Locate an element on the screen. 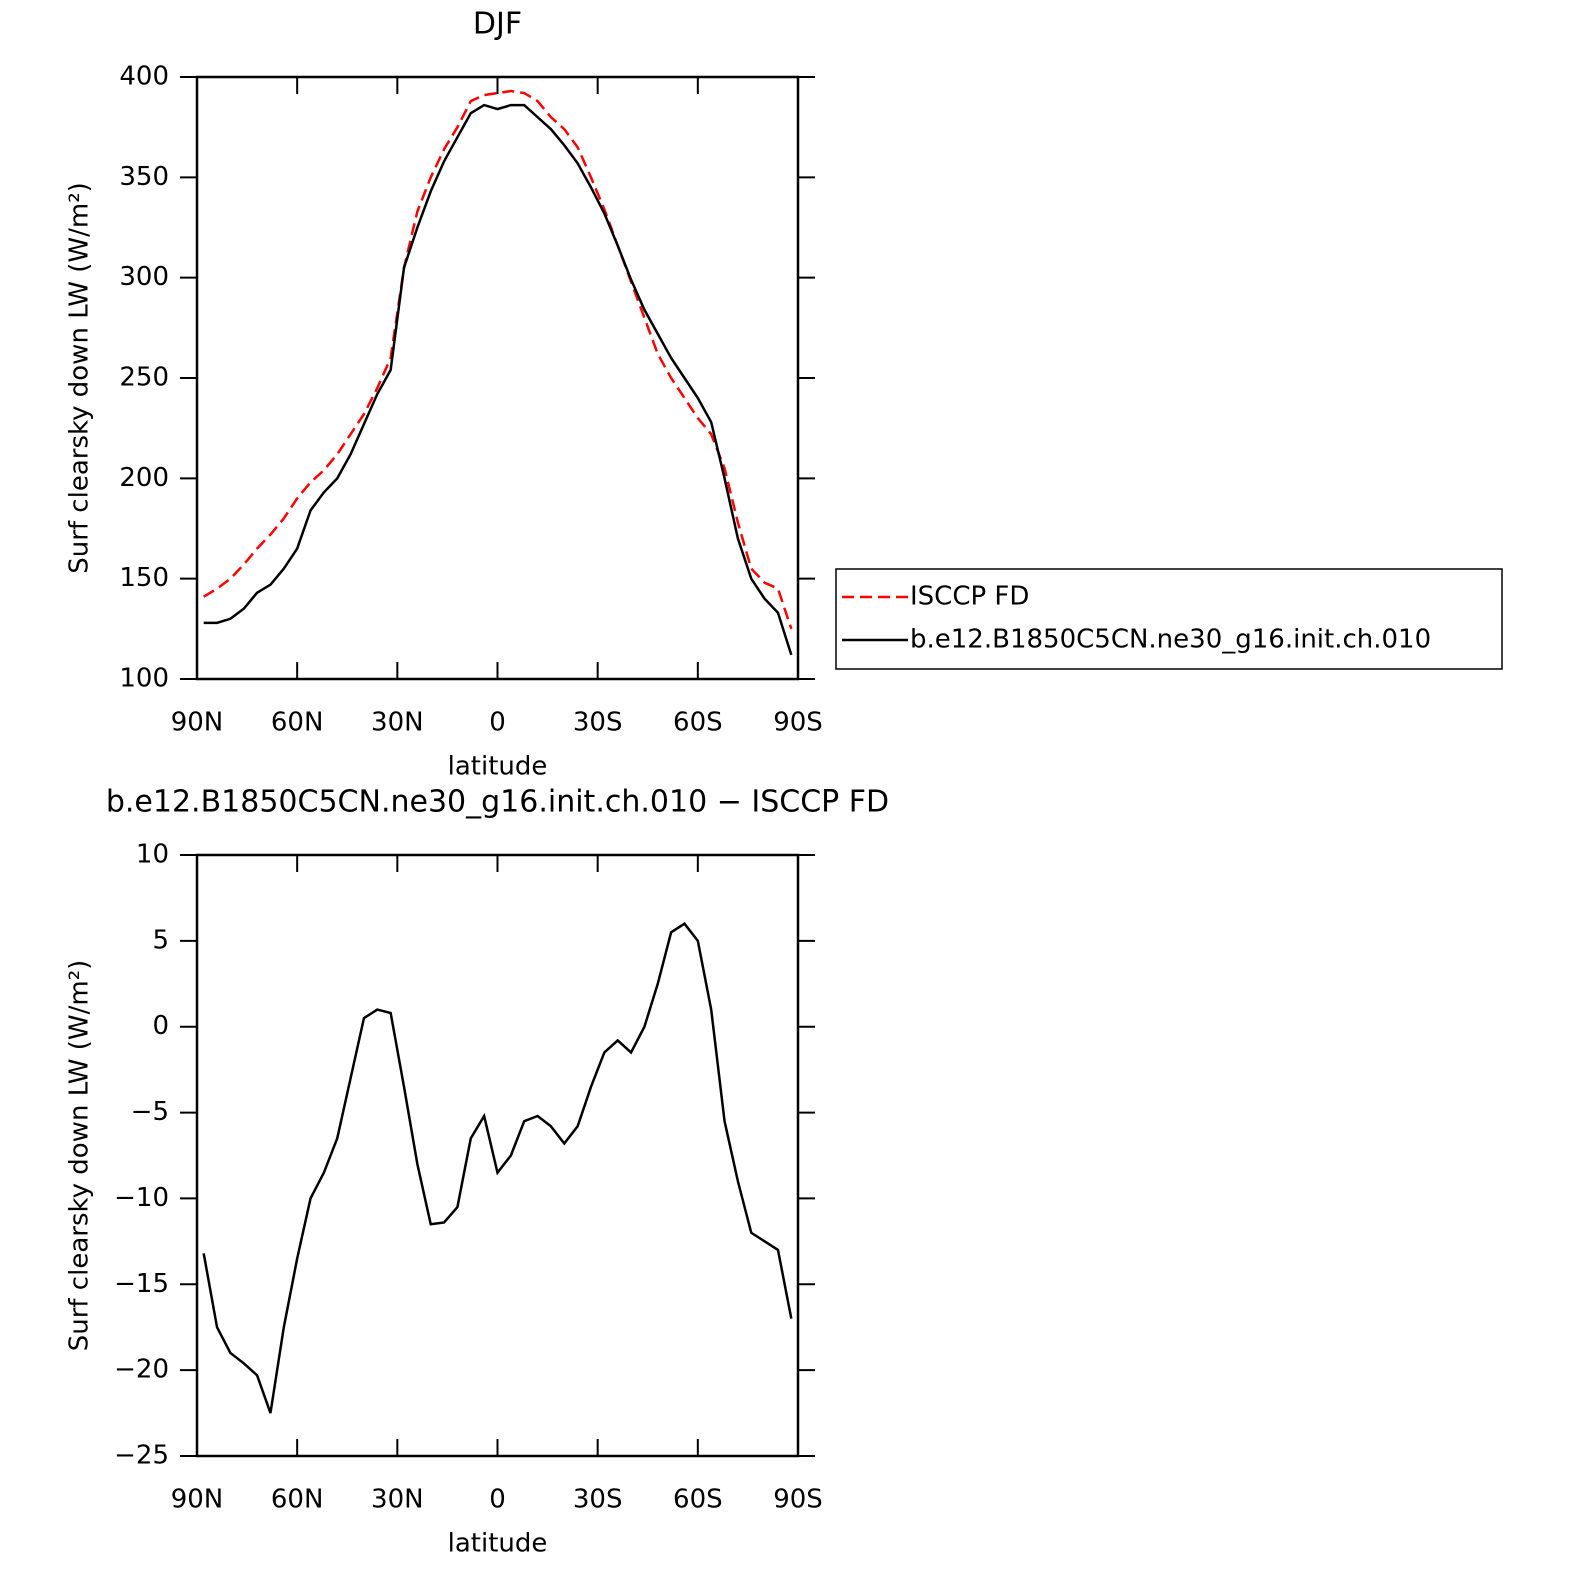 This screenshot has height=1569, width=1572. y-tick-label: 300 is located at coordinates (144, 277).